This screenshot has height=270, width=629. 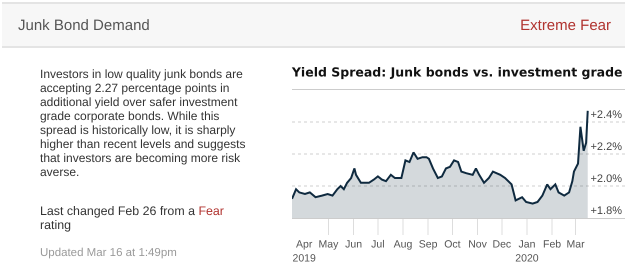 I want to click on x-tick-label: Feb, so click(x=552, y=244).